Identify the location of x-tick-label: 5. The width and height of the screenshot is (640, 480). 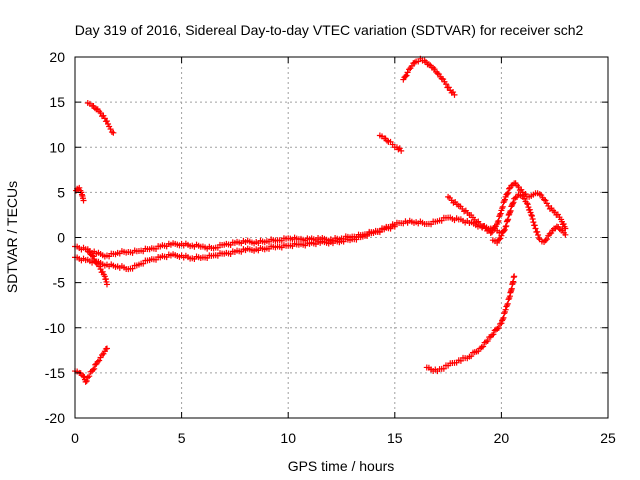
(182, 438).